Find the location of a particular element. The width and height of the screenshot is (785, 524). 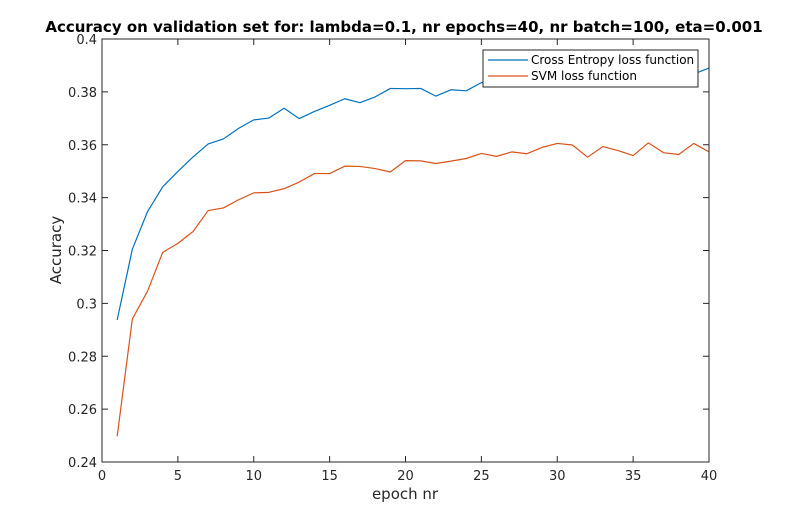

x-tick-label: 20 is located at coordinates (405, 476).